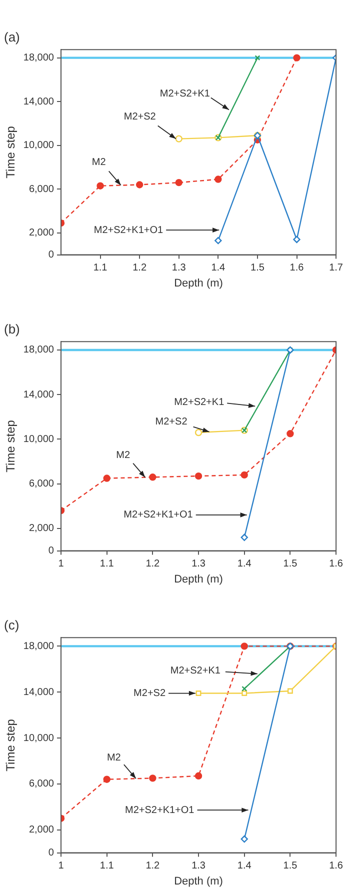 Image resolution: width=346 pixels, height=890 pixels. I want to click on chart-title: (c), so click(12, 624).